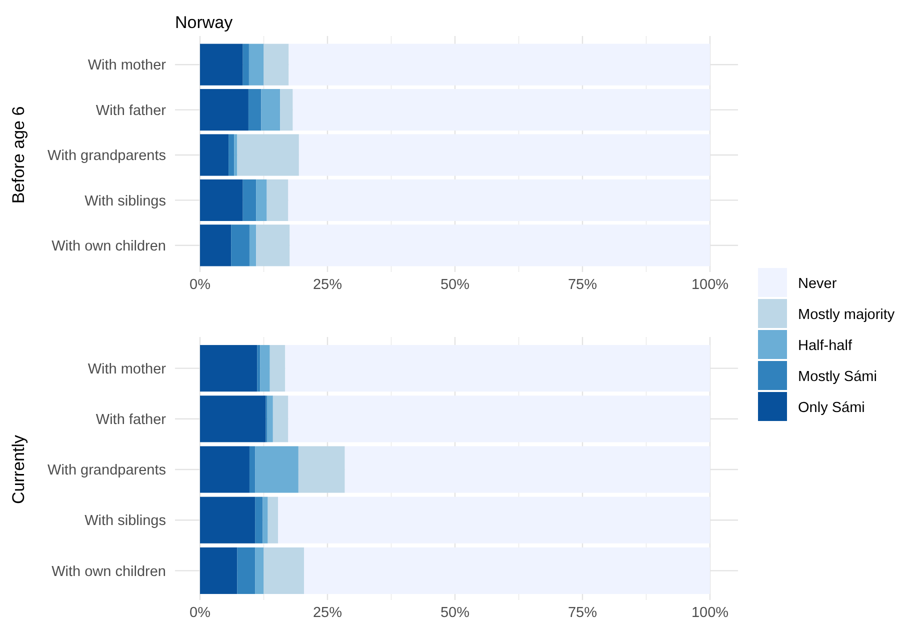 Image resolution: width=901 pixels, height=623 pixels. I want to click on legend-label: Mostly Sámi, so click(837, 377).